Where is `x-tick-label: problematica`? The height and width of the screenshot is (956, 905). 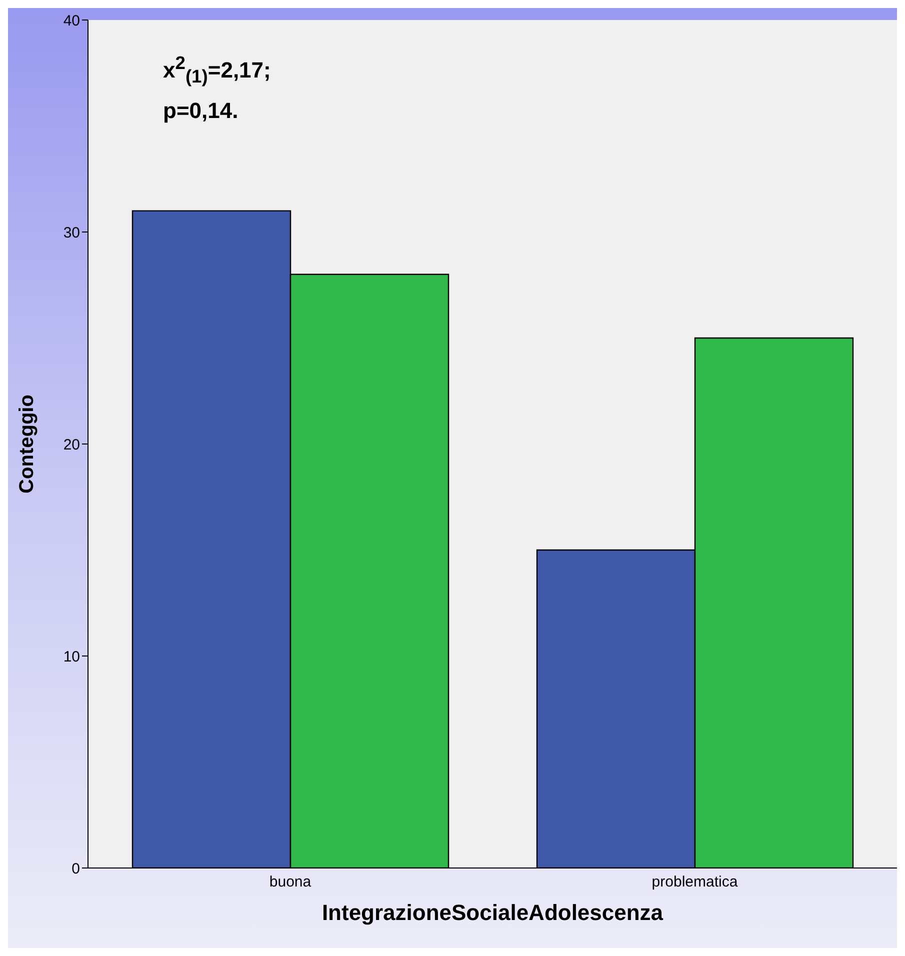
x-tick-label: problematica is located at coordinates (695, 882).